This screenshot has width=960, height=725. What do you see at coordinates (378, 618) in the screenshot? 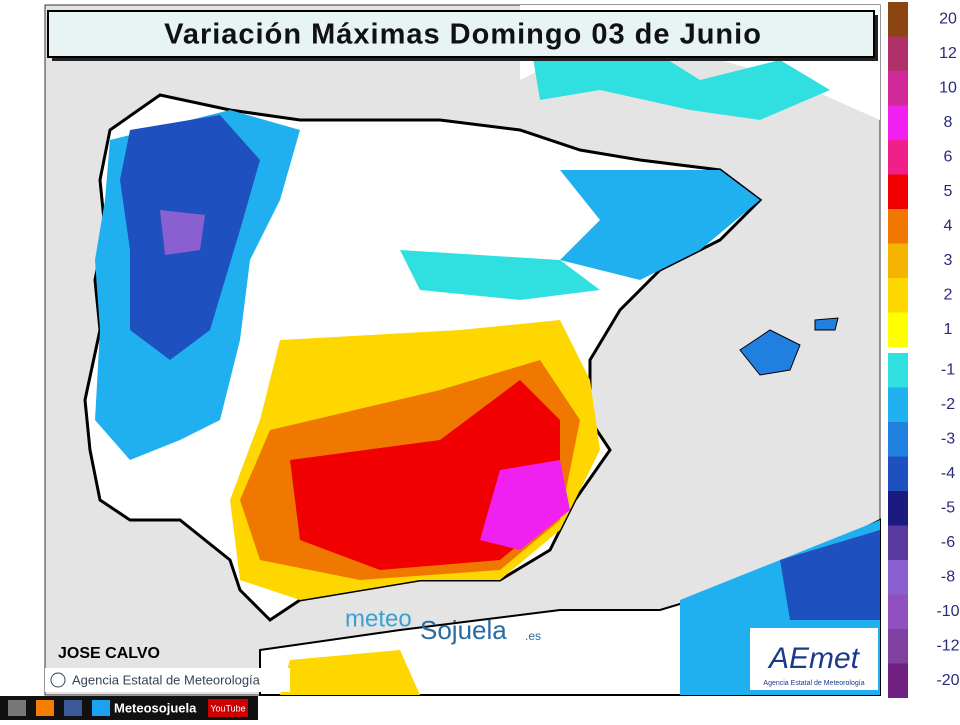
I see `brand: meteo` at bounding box center [378, 618].